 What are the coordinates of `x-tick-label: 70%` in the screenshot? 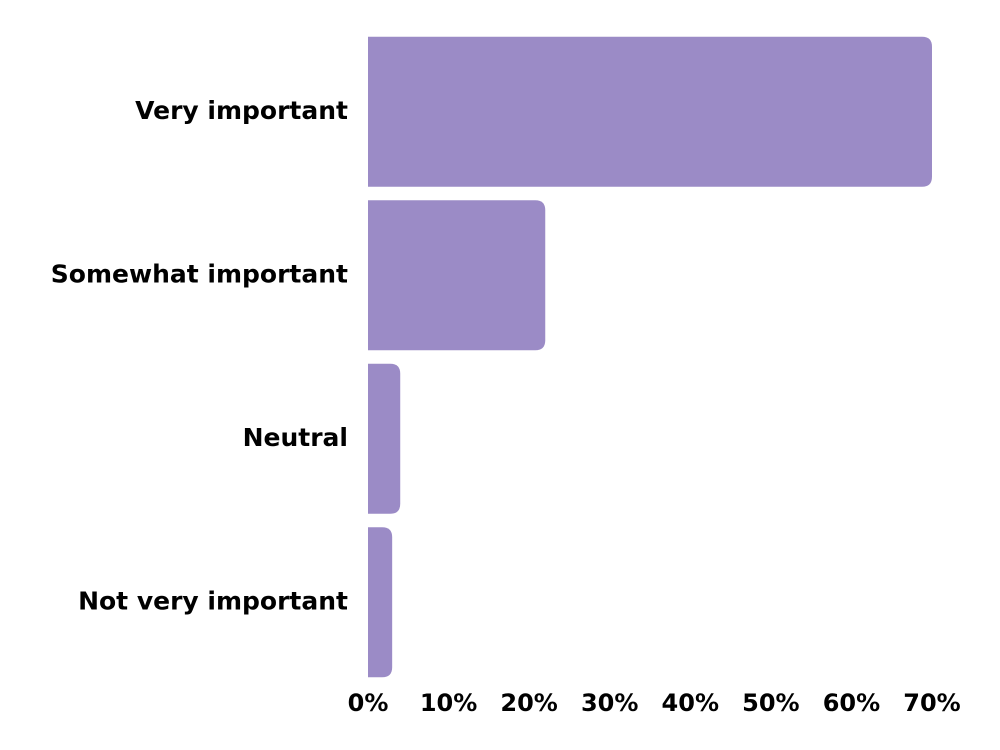 It's located at (931, 703).